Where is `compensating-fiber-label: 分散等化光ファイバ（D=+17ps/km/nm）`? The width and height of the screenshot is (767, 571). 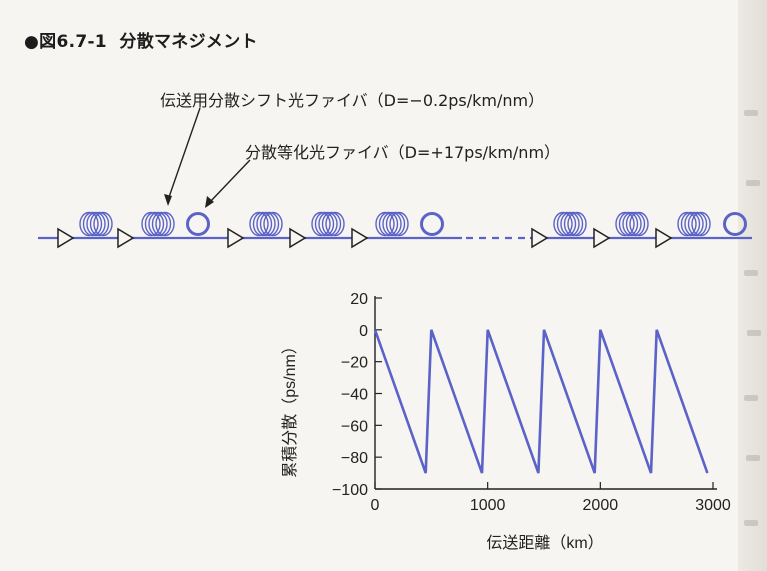
compensating-fiber-label: 分散等化光ファイバ（D=+17ps/km/nm） is located at coordinates (403, 152).